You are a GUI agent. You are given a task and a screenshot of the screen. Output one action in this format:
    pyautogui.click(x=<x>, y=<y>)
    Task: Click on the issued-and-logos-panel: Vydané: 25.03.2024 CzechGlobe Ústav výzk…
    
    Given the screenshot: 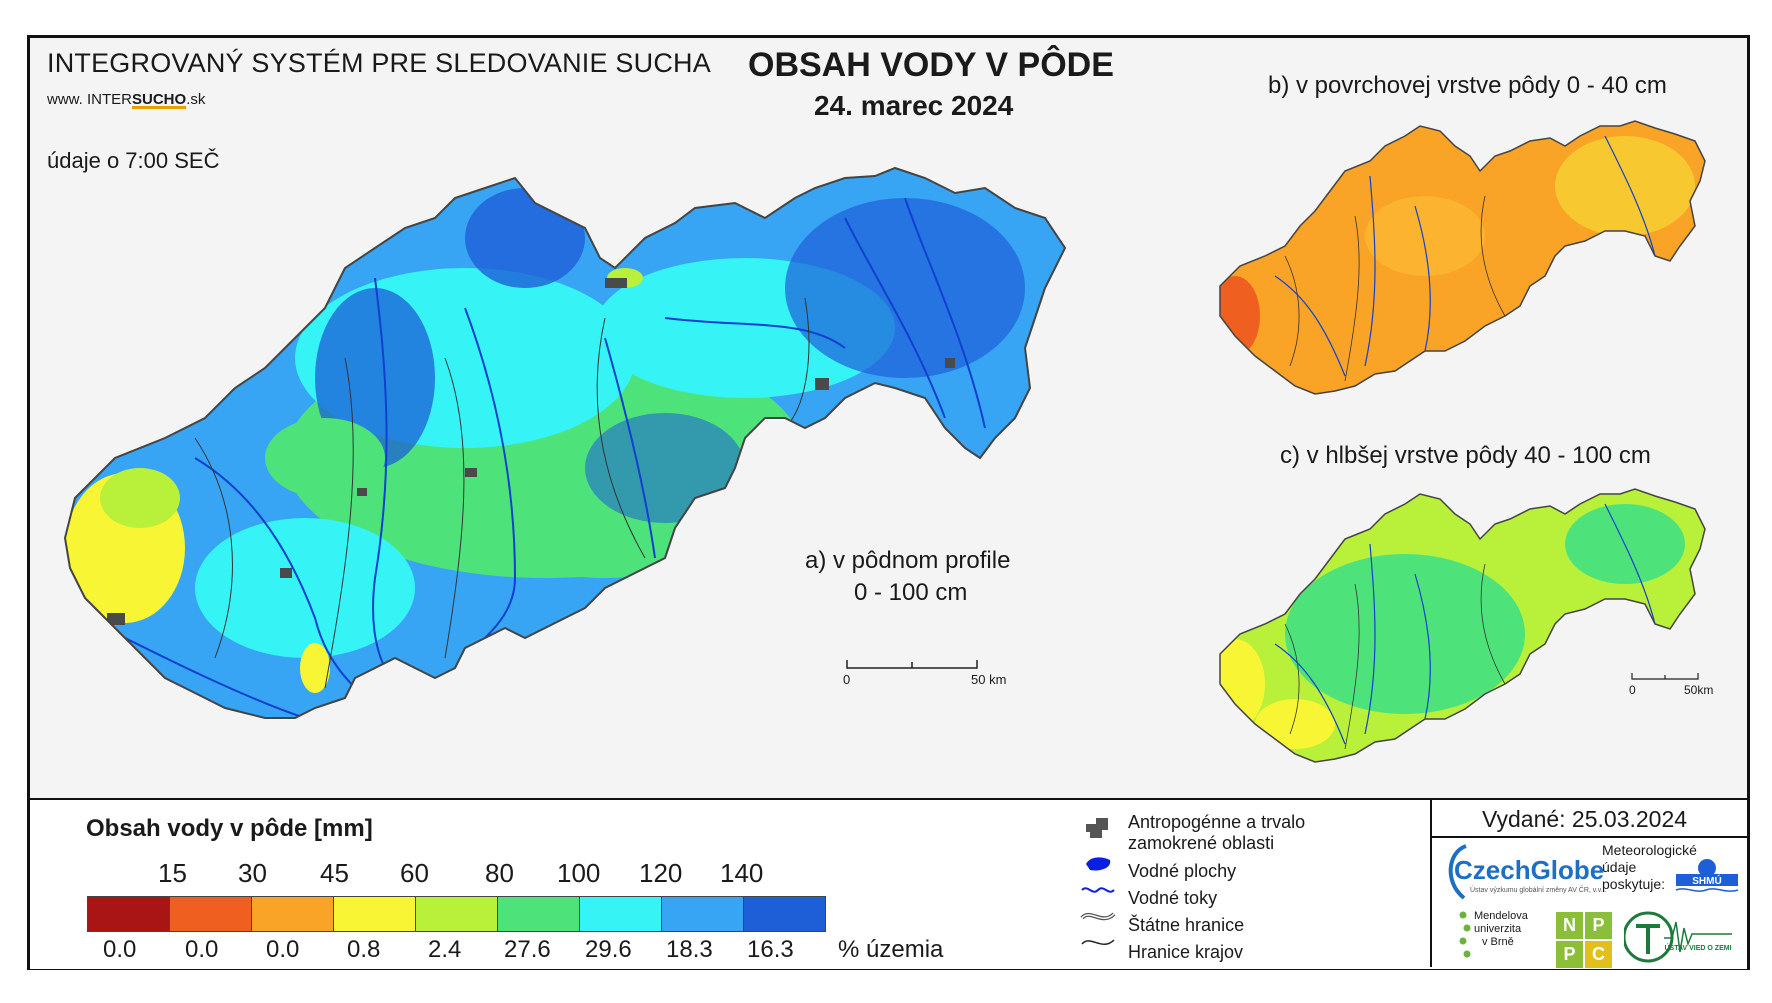 What is the action you would take?
    pyautogui.click(x=1589, y=884)
    